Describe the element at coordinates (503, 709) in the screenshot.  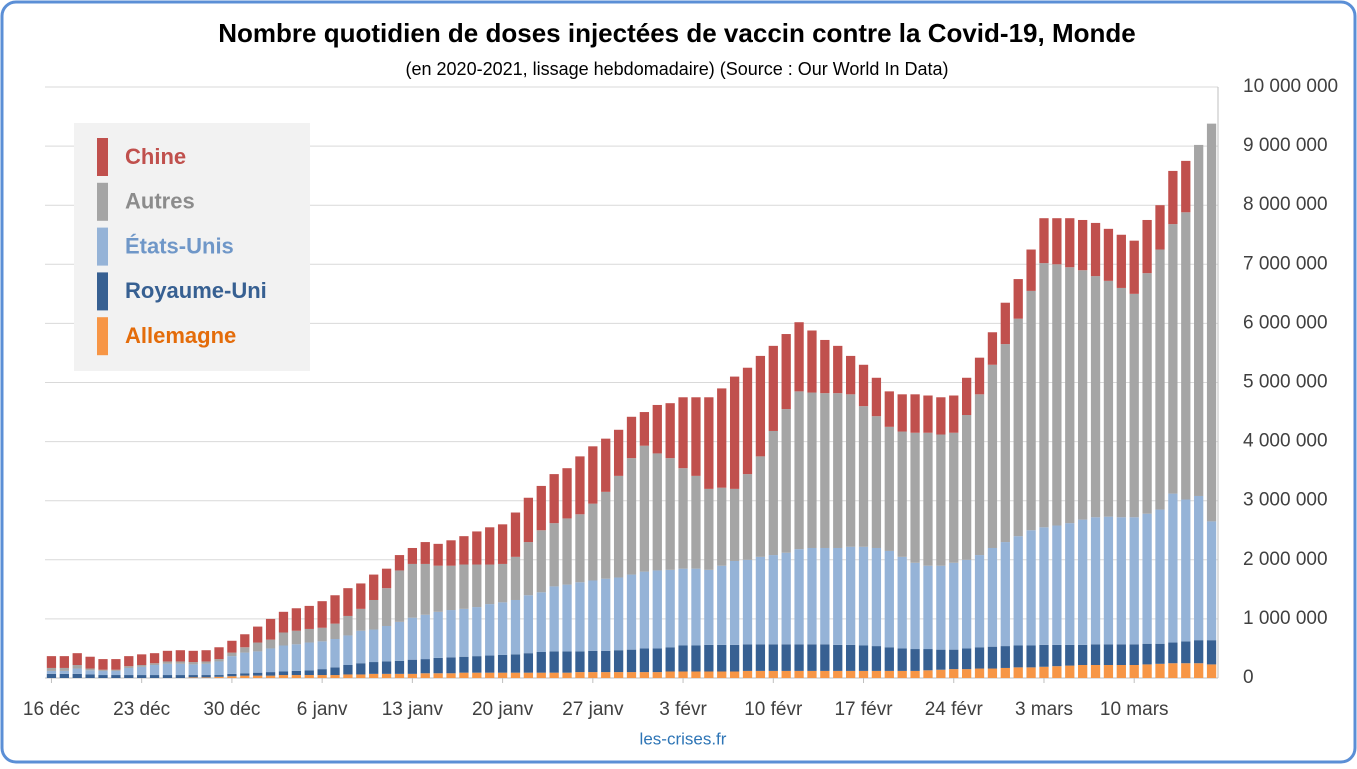
I see `x-tick-label: 20 janv` at that location.